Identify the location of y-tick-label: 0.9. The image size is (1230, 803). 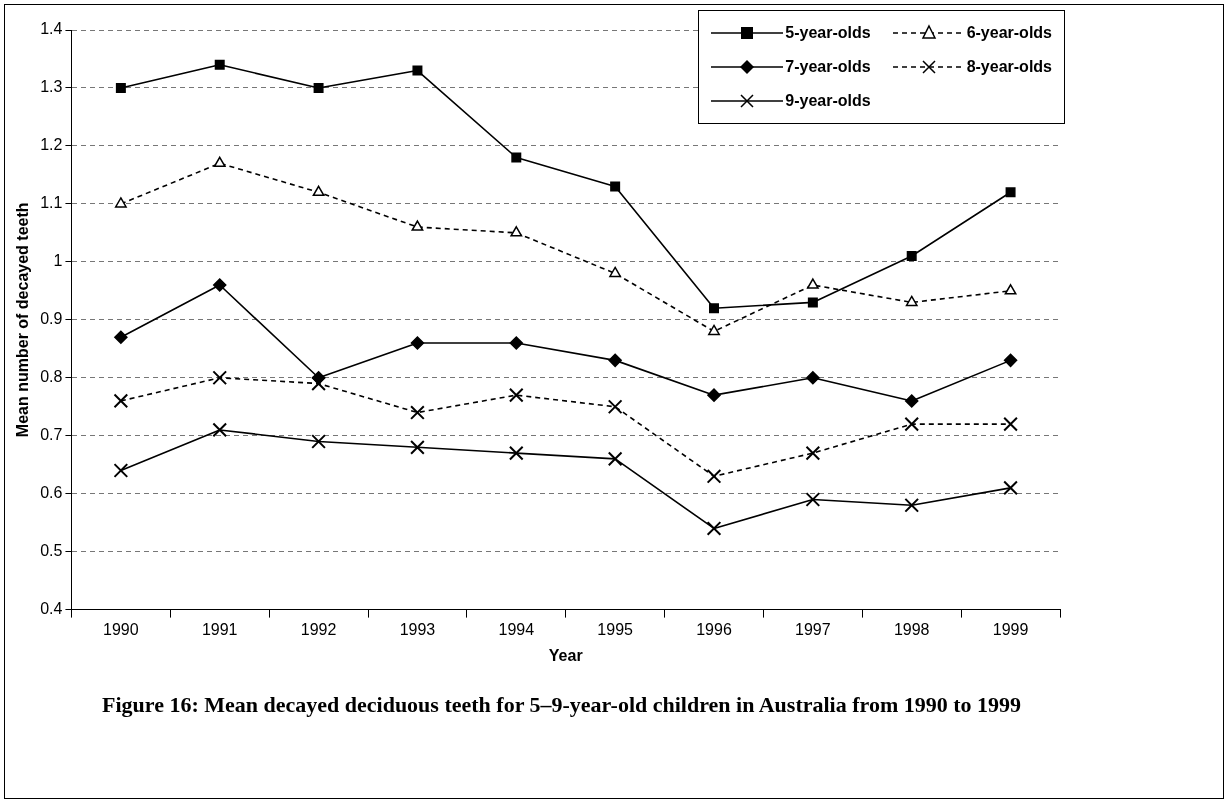
(51, 319).